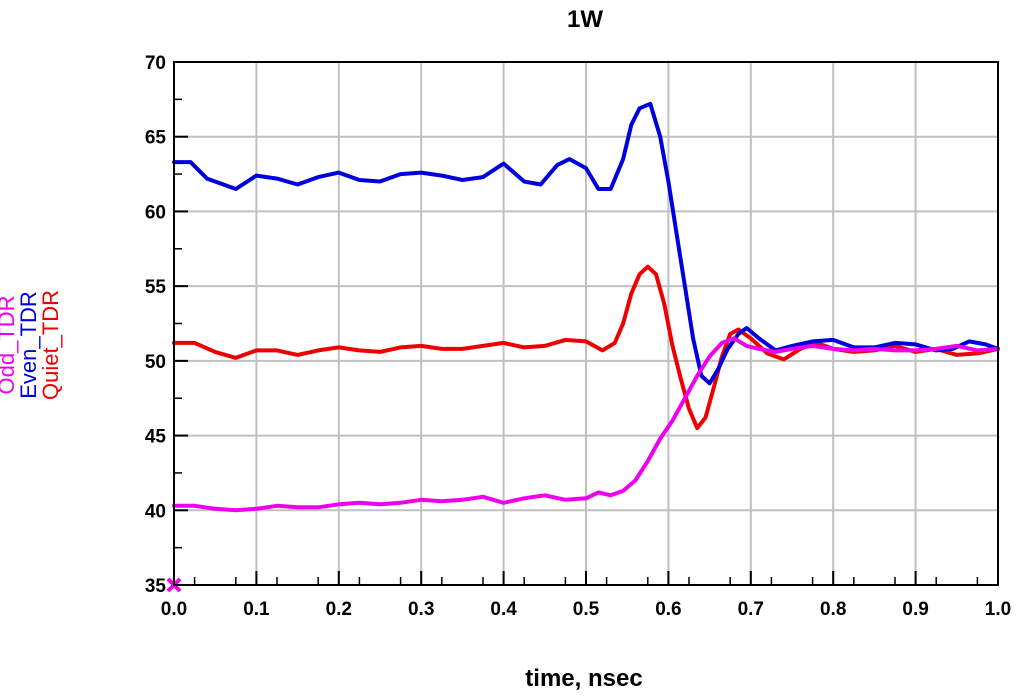  I want to click on y-tick-label: 45, so click(156, 437).